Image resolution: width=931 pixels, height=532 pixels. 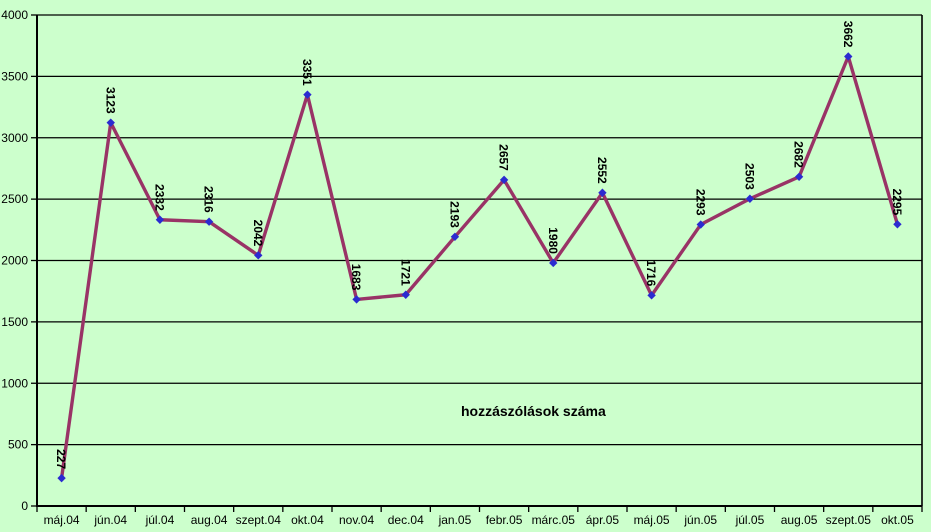 I want to click on y-axis-label: 3500, so click(x=14, y=76).